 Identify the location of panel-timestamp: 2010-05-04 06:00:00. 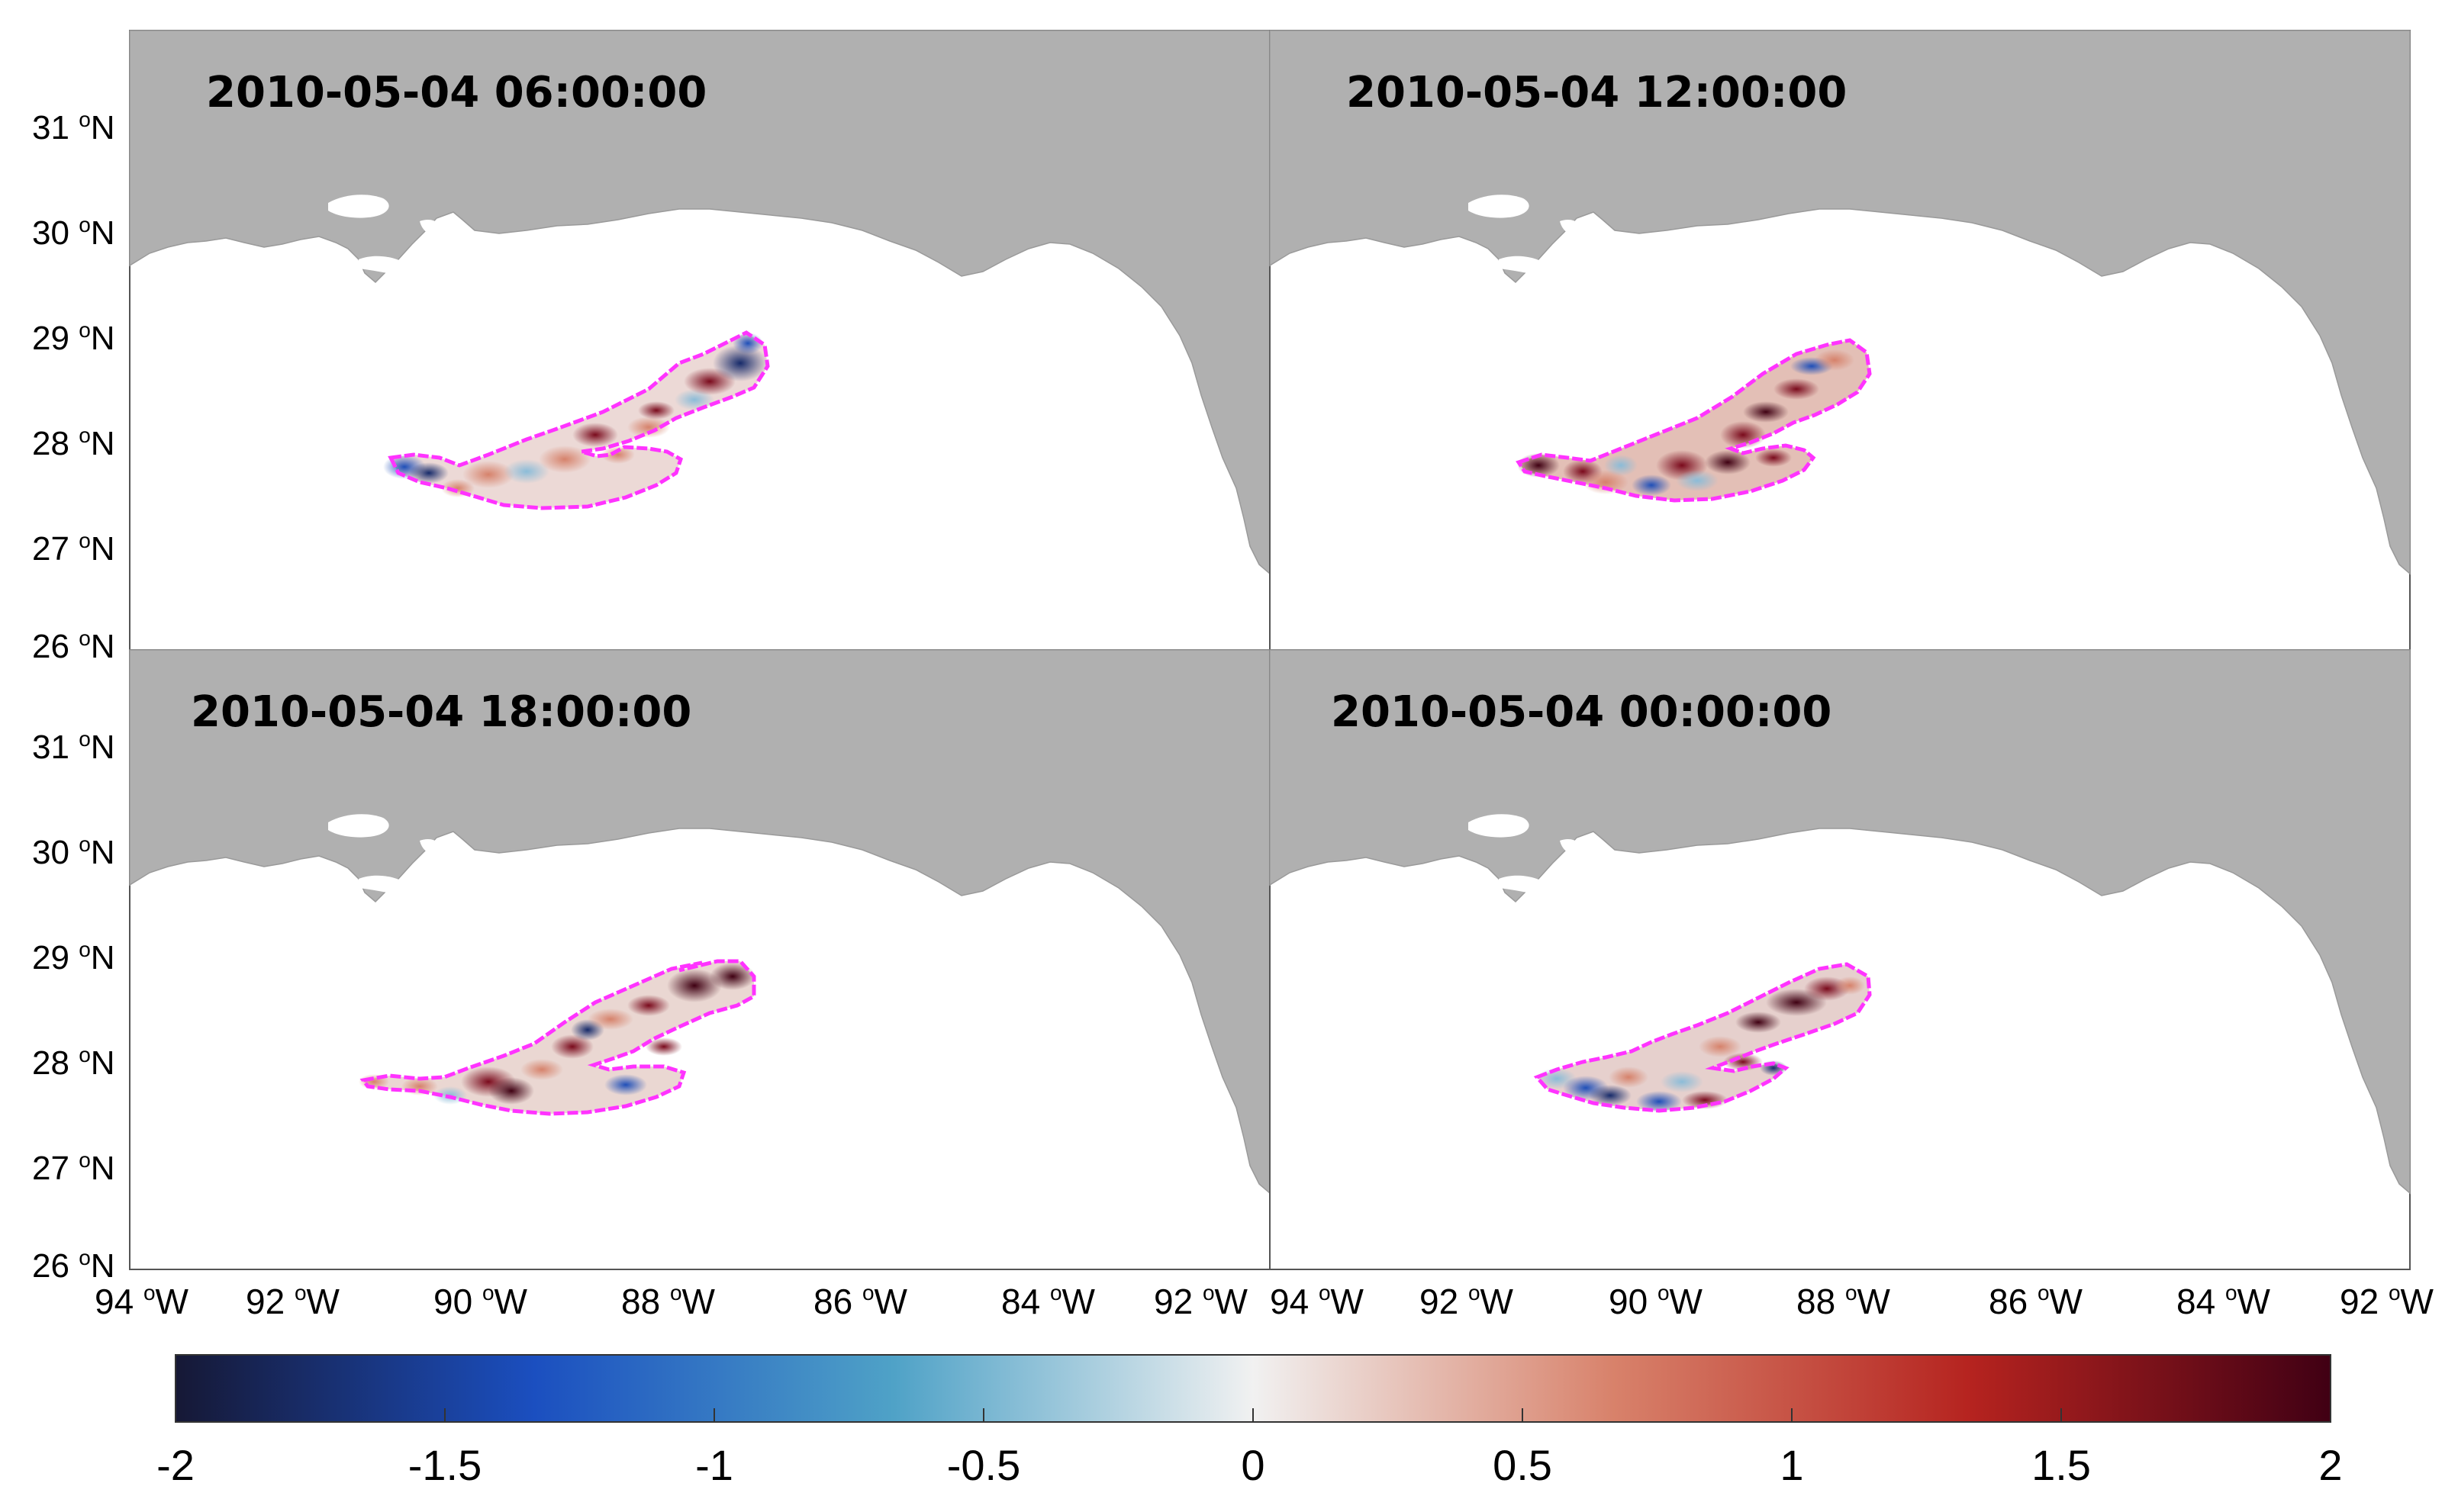
(456, 93).